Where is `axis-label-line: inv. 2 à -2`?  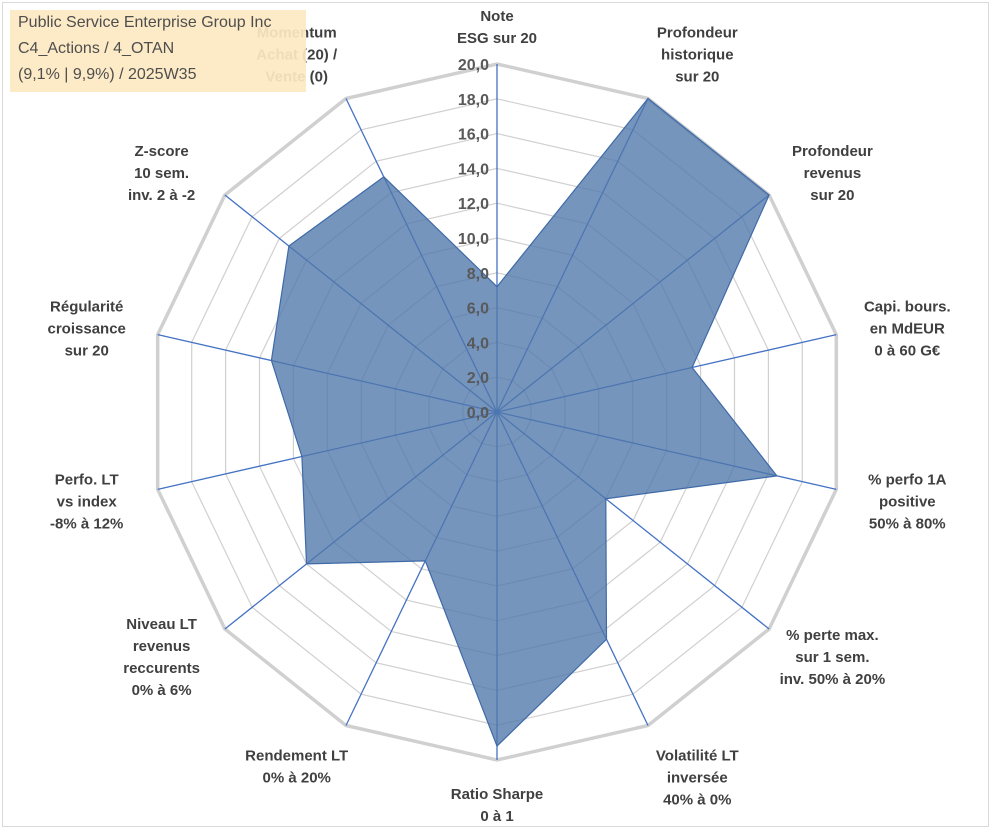
axis-label-line: inv. 2 à -2 is located at coordinates (161, 195).